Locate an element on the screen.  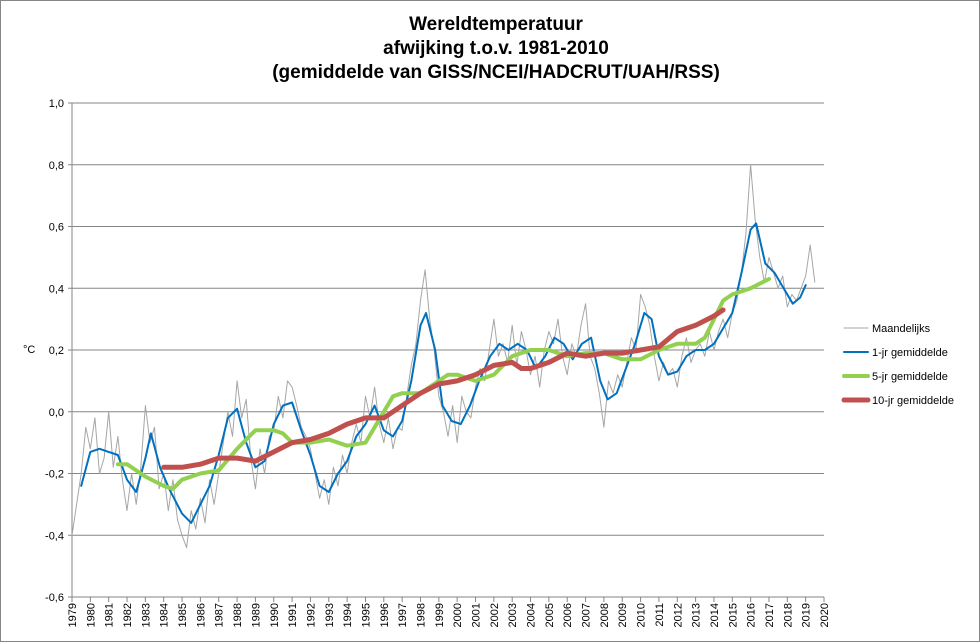
legend-label-1: 1-jr gemiddelde is located at coordinates (910, 353).